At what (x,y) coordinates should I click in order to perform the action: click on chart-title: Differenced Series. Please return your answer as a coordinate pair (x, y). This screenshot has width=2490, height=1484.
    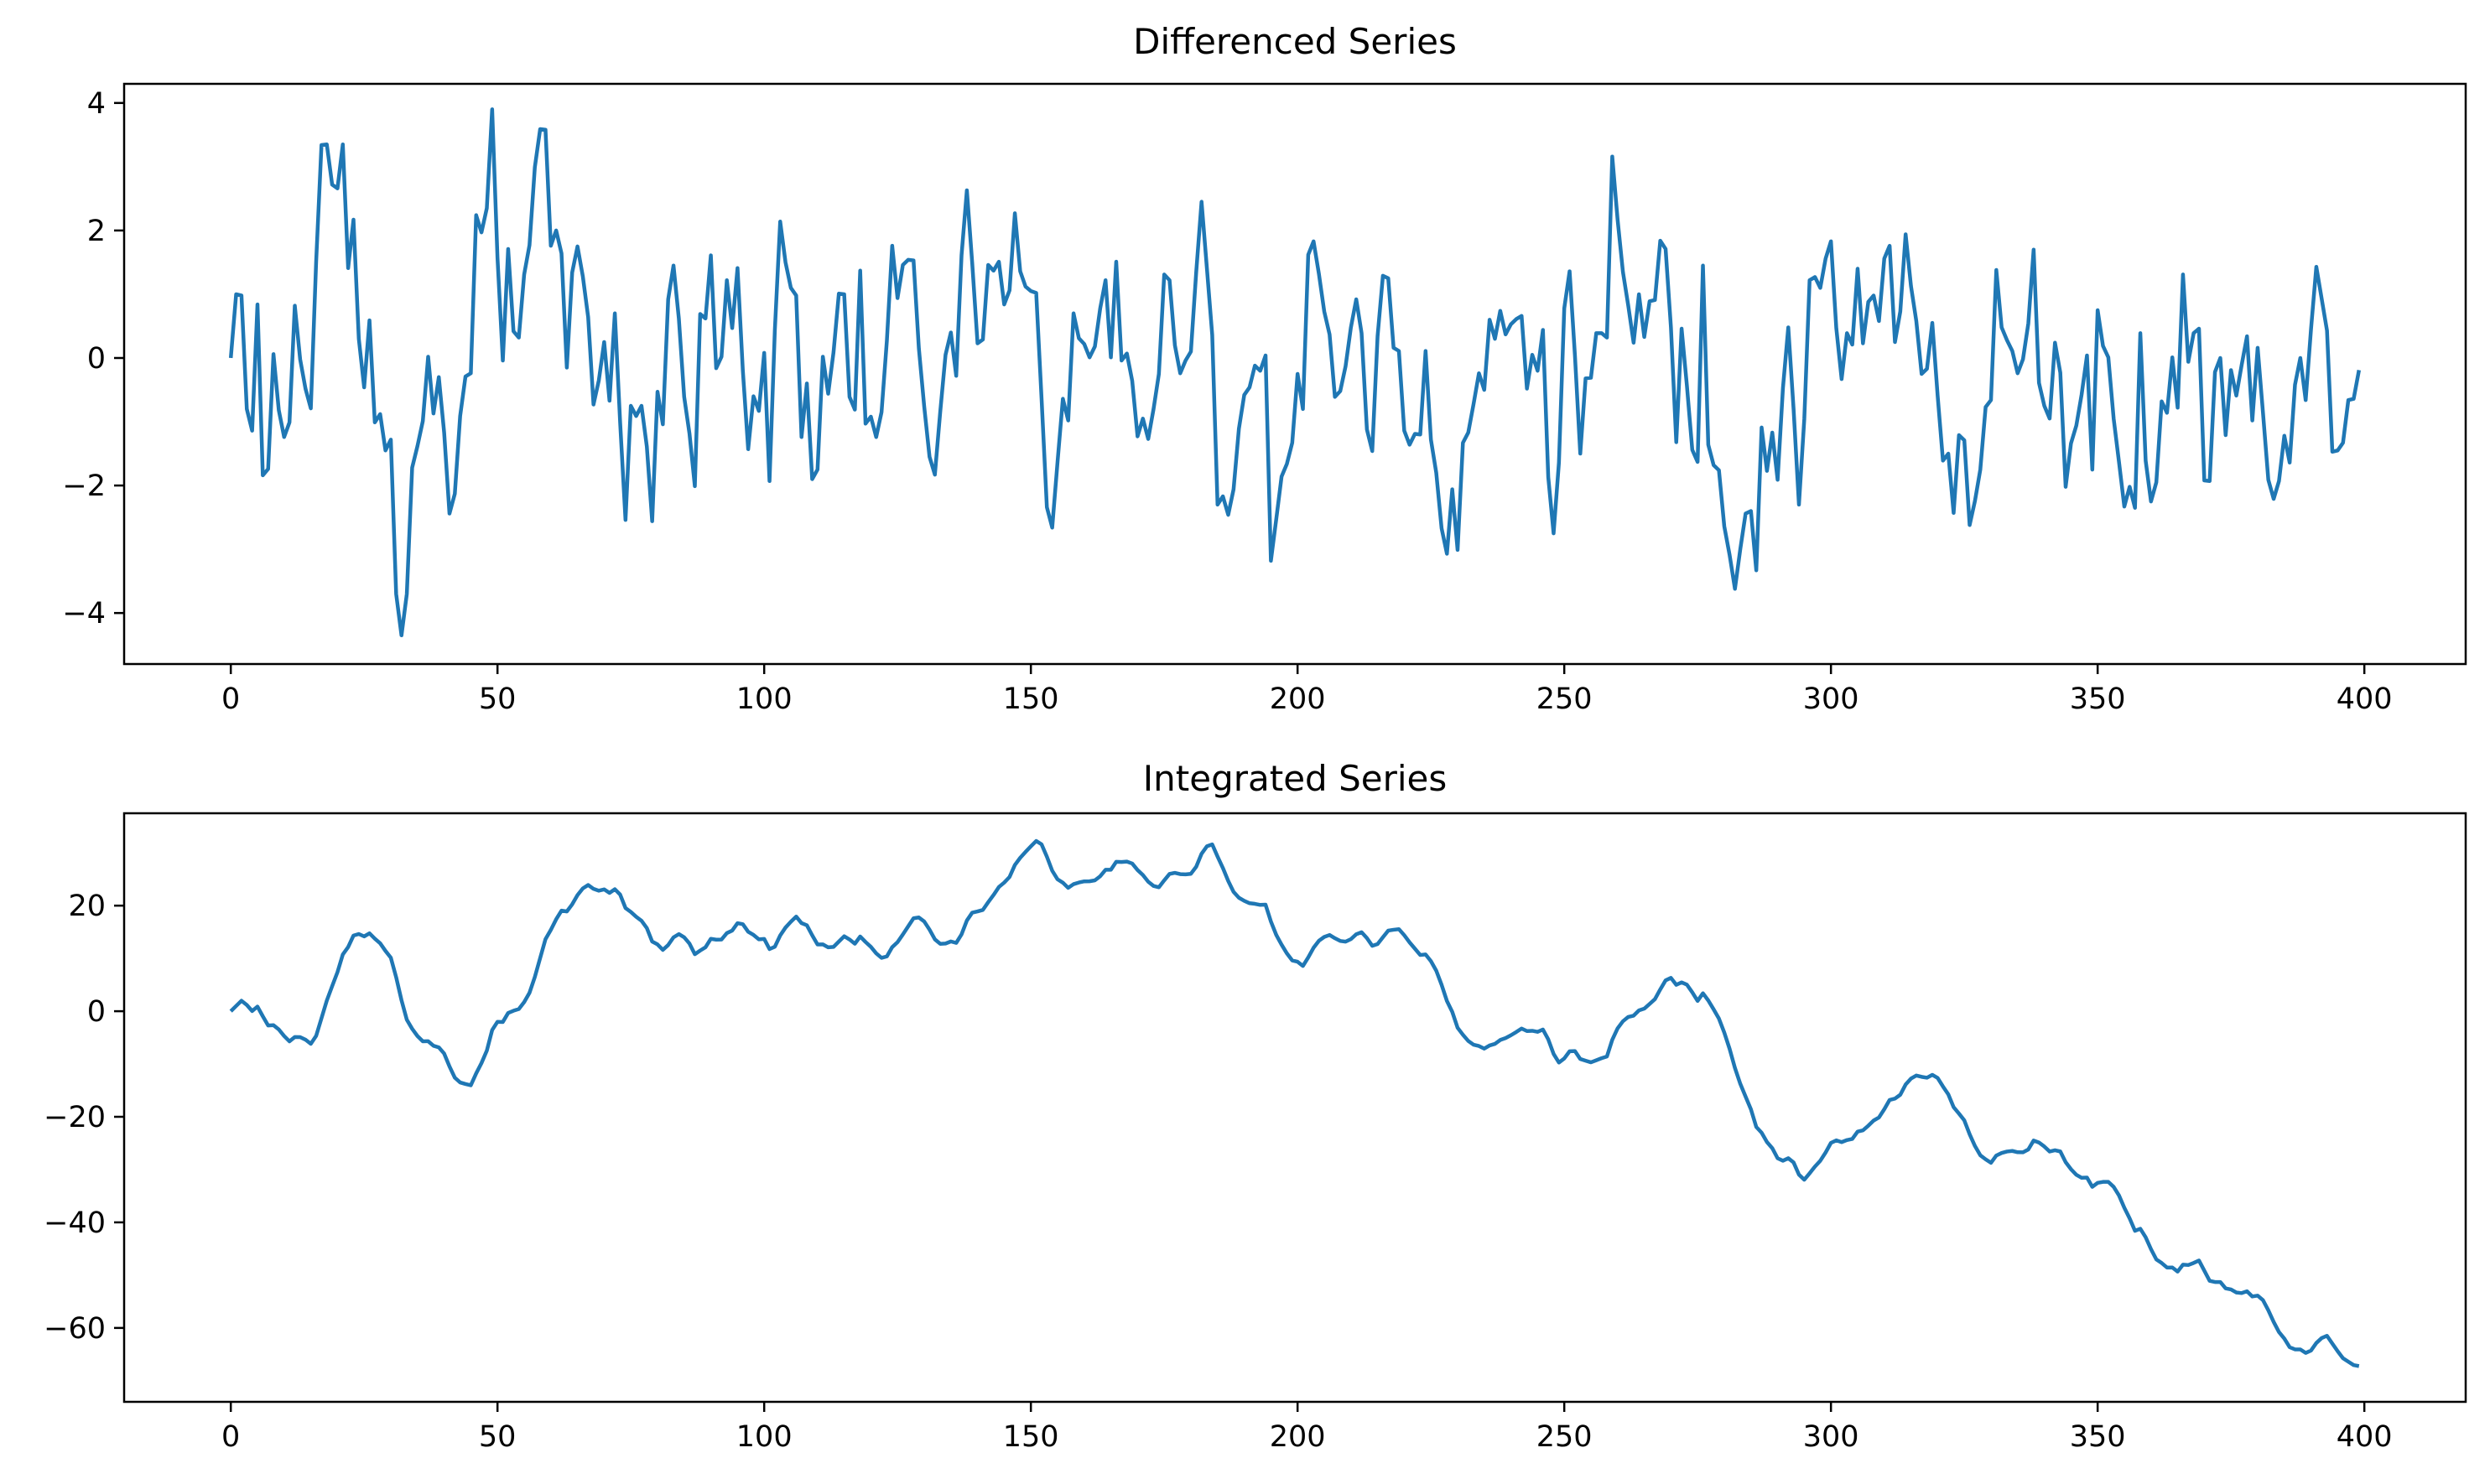
    Looking at the image, I should click on (1295, 41).